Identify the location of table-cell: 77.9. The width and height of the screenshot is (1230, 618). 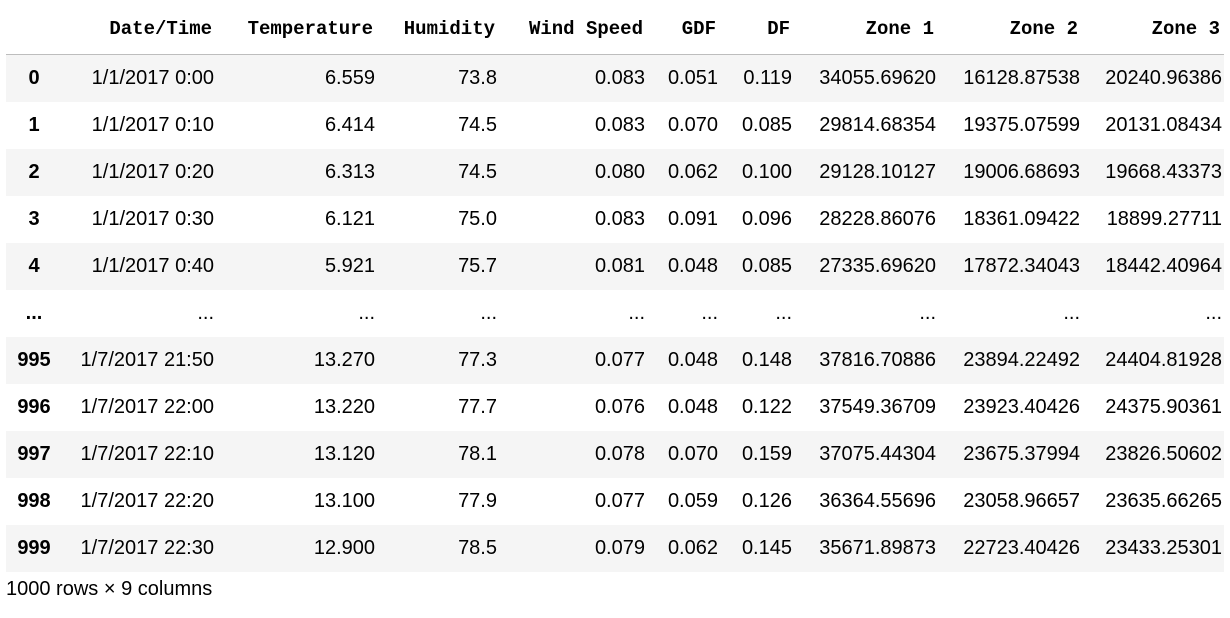
(477, 501).